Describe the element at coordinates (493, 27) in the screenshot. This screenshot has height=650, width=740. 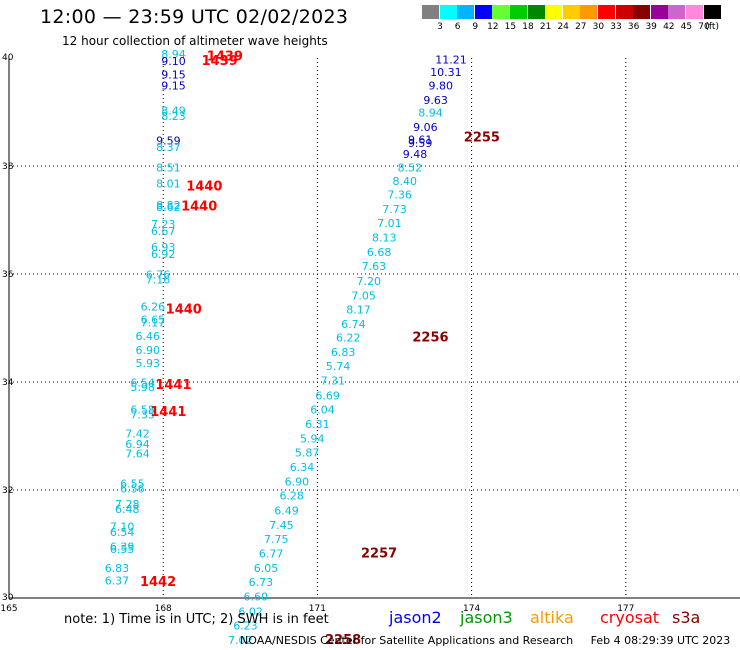
I see `legend-bin-label: 12` at that location.